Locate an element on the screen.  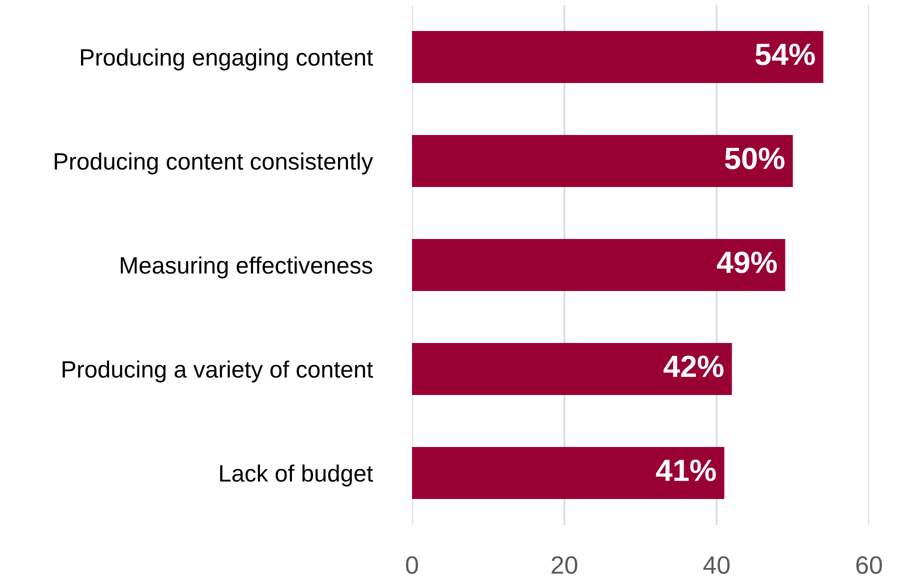
data-label: 50% is located at coordinates (754, 159).